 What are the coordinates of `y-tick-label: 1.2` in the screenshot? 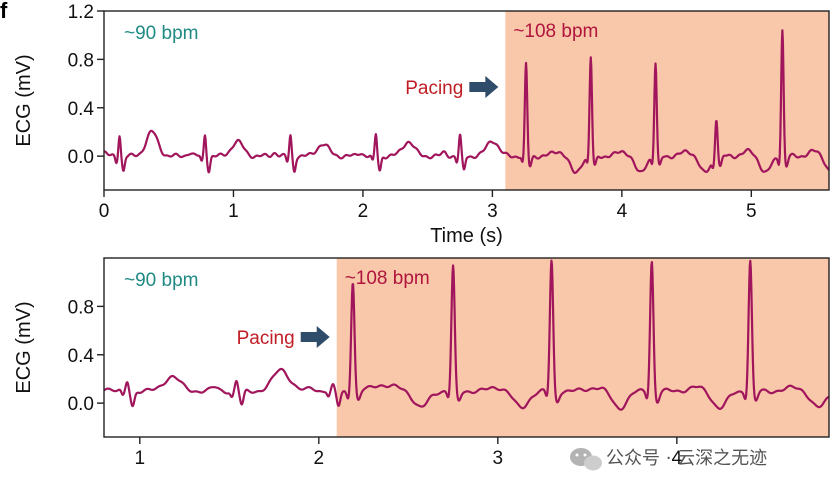 It's located at (81, 12).